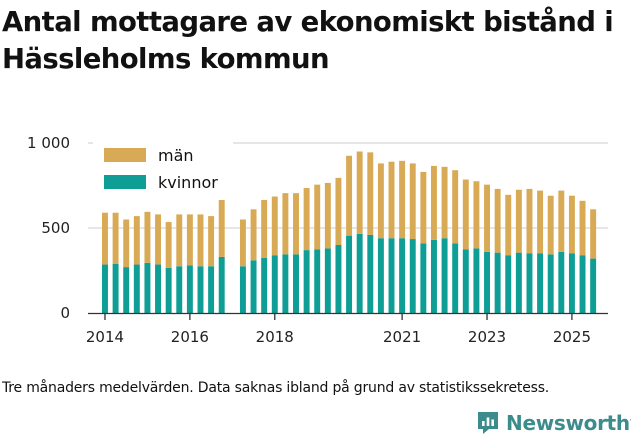  I want to click on y-tick-label: 0, so click(65, 313).